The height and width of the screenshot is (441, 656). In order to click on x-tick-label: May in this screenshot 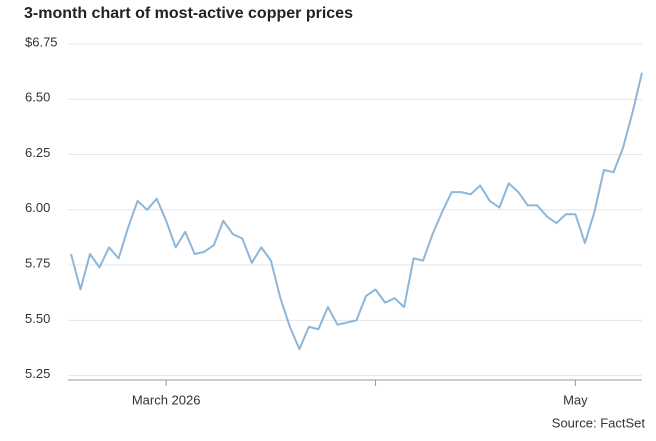, I will do `click(575, 399)`.